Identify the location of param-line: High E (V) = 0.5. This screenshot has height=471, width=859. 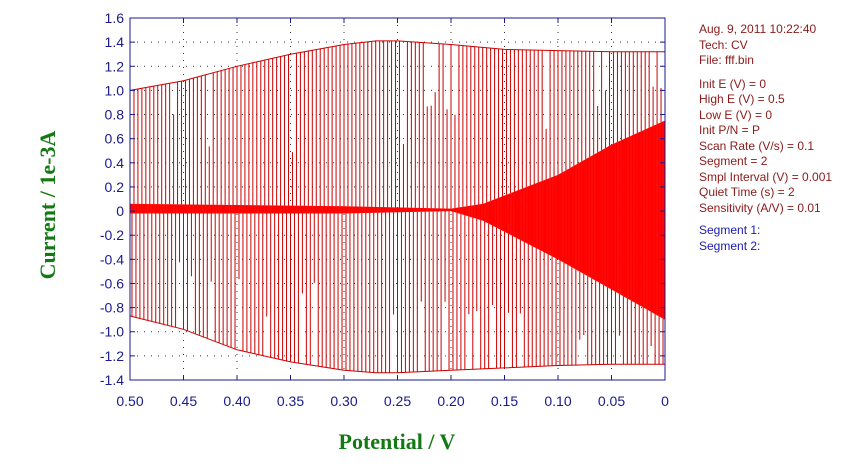
(742, 99).